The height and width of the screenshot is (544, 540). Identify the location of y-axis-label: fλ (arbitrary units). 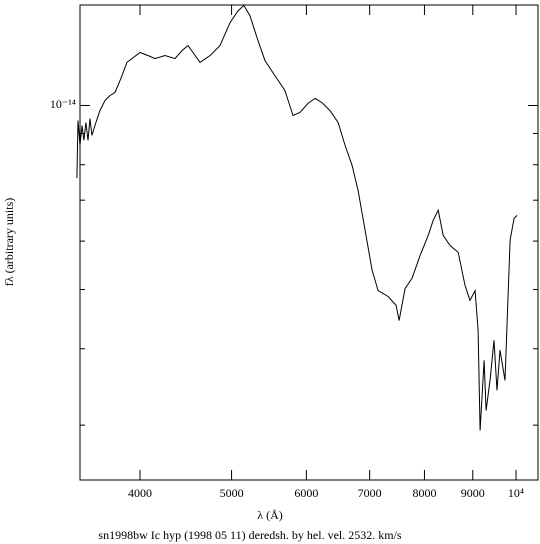
(9, 242).